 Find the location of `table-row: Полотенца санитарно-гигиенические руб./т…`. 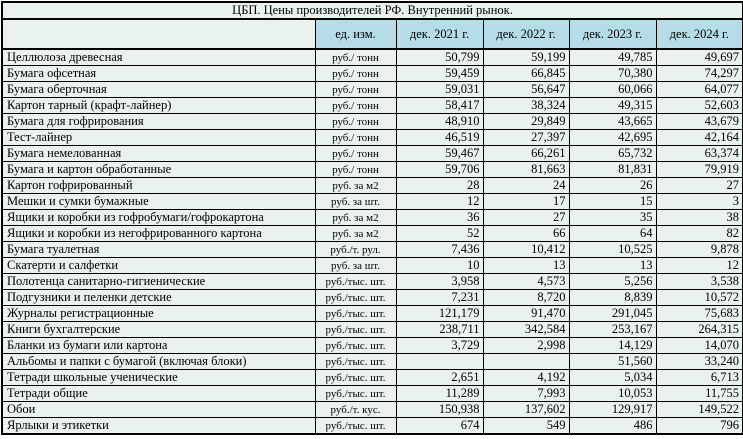

table-row: Полотенца санитарно-гигиенические руб./т… is located at coordinates (372, 281).